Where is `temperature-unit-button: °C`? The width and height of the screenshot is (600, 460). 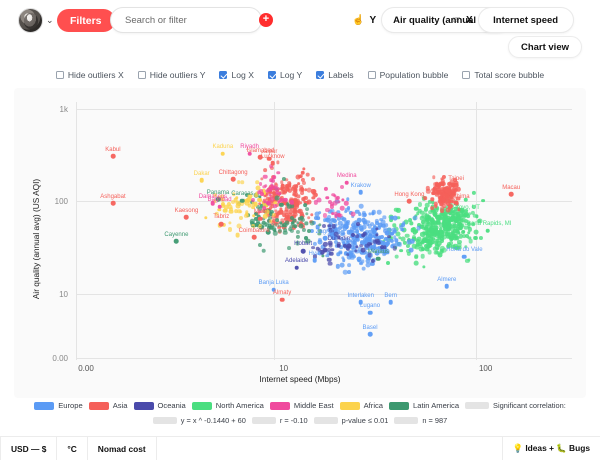 temperature-unit-button: °C is located at coordinates (72, 448).